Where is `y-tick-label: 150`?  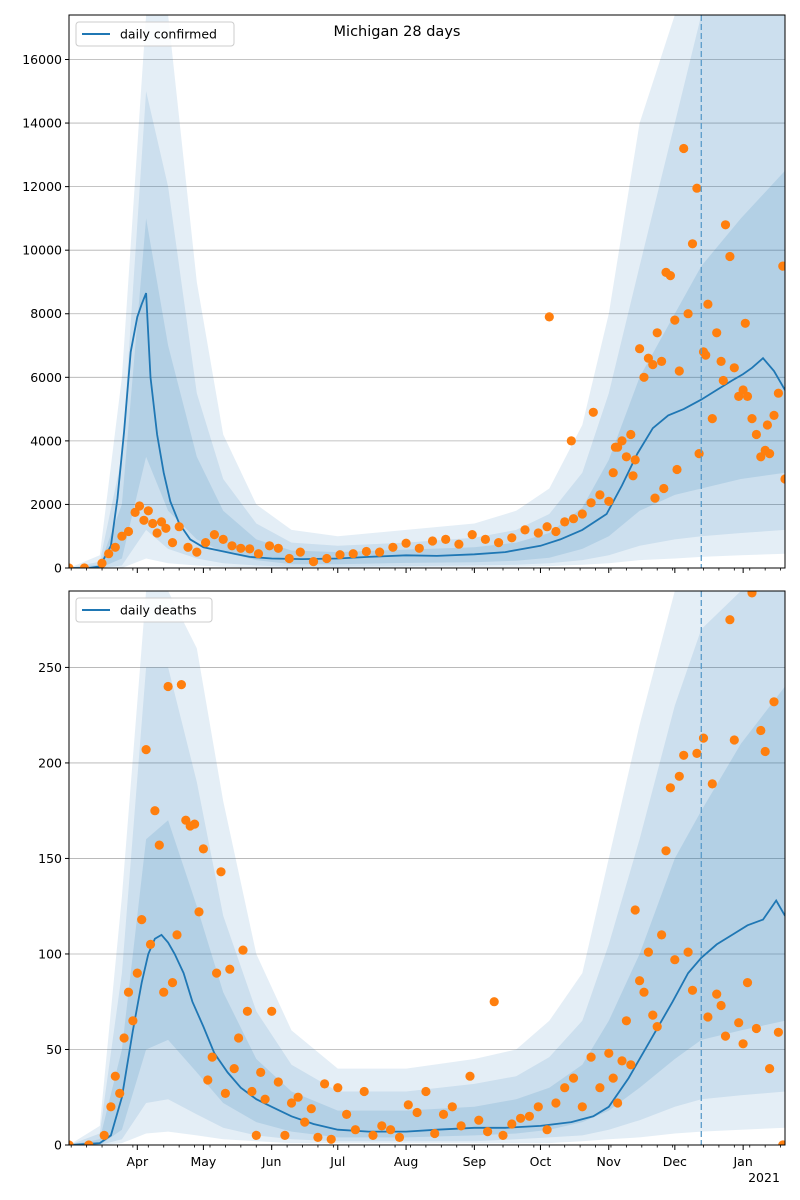
y-tick-label: 150 is located at coordinates (50, 858).